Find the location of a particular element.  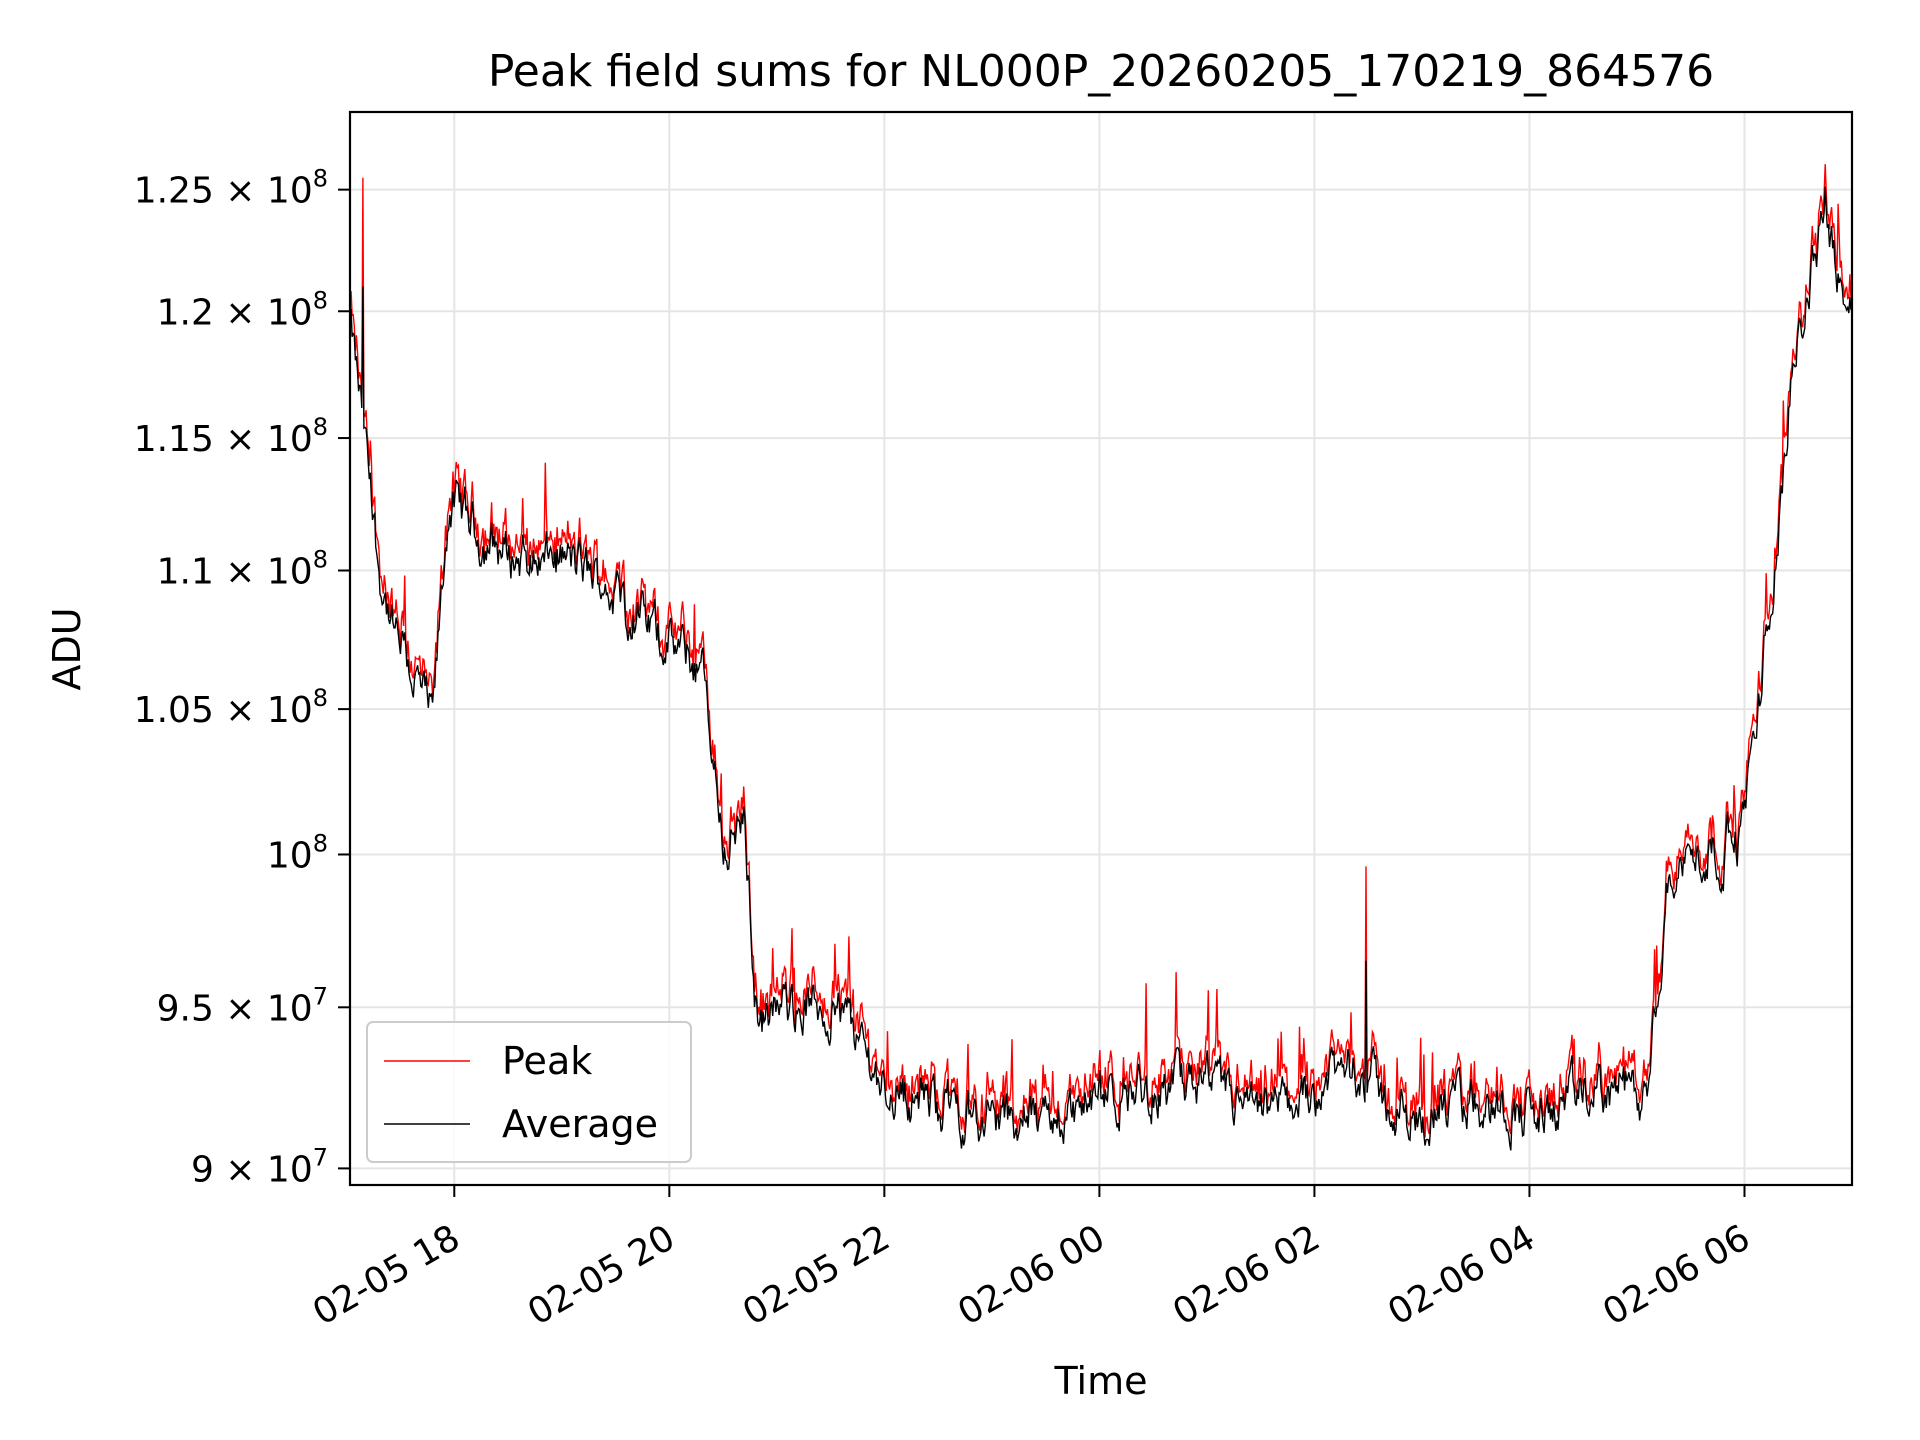

y-tick-label: 9 × 107 is located at coordinates (259, 1166).